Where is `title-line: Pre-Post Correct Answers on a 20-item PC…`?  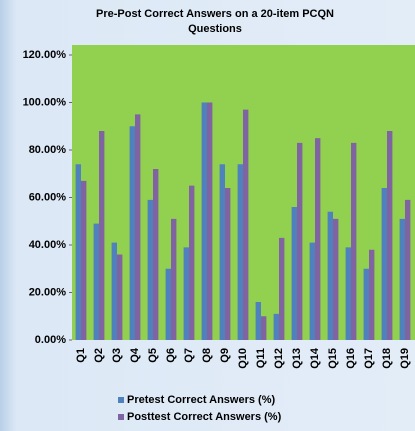 title-line: Pre-Post Correct Answers on a 20-item PC… is located at coordinates (215, 14).